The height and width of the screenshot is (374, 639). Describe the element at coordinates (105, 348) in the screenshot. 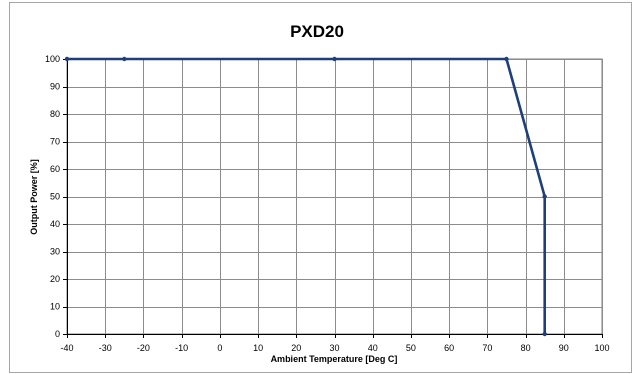

I see `x-tick-label: -30` at that location.